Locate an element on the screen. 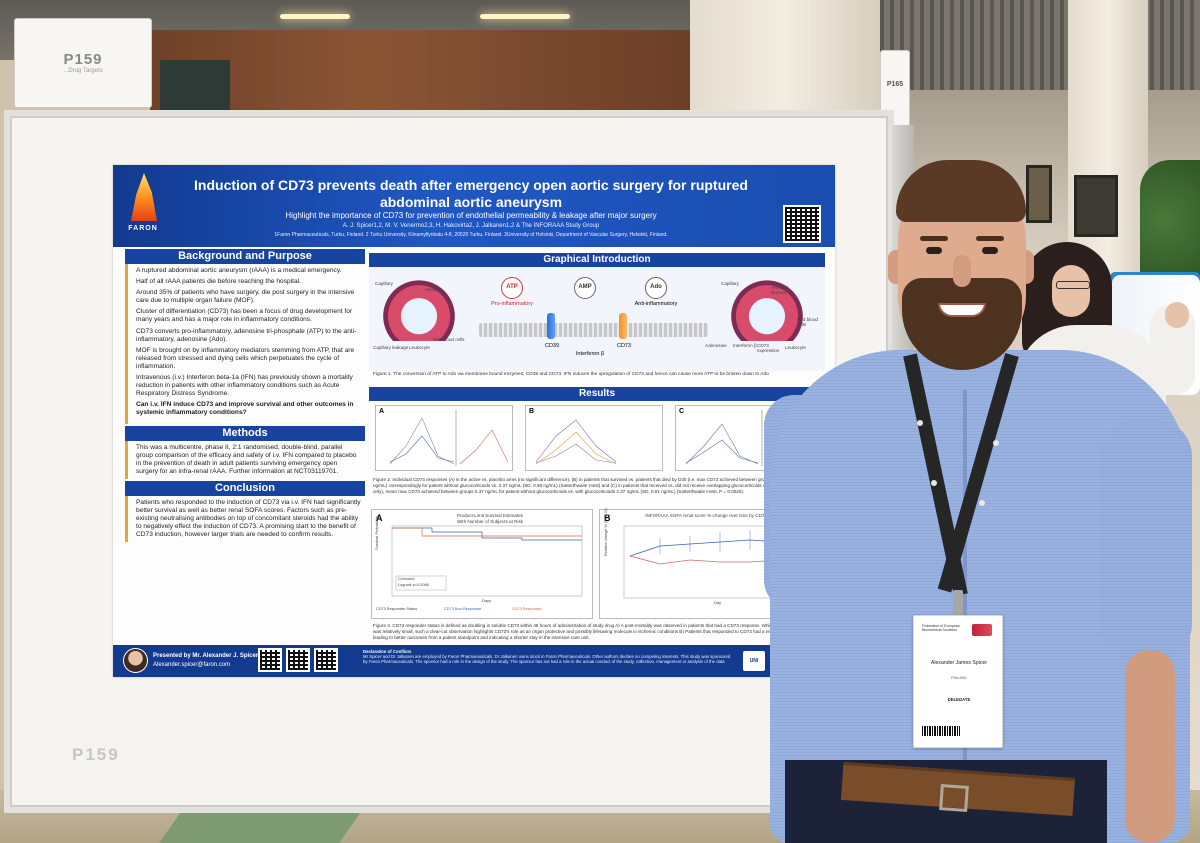 The image size is (1200, 843). normal-vessel-illustration is located at coordinates (767, 310).